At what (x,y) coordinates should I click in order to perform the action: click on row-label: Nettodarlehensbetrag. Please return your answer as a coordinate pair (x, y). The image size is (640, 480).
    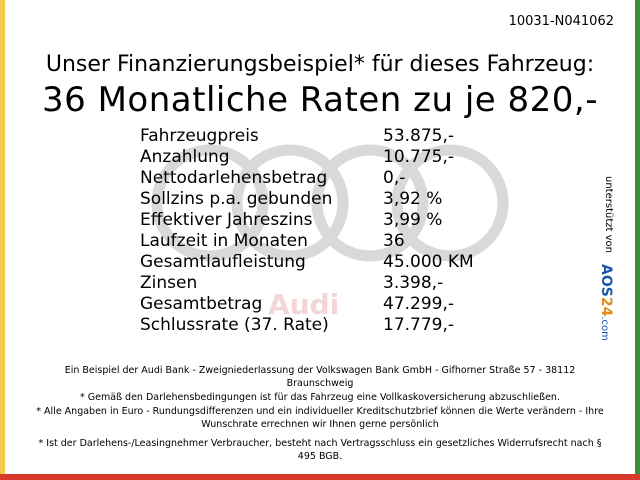
    Looking at the image, I should click on (234, 178).